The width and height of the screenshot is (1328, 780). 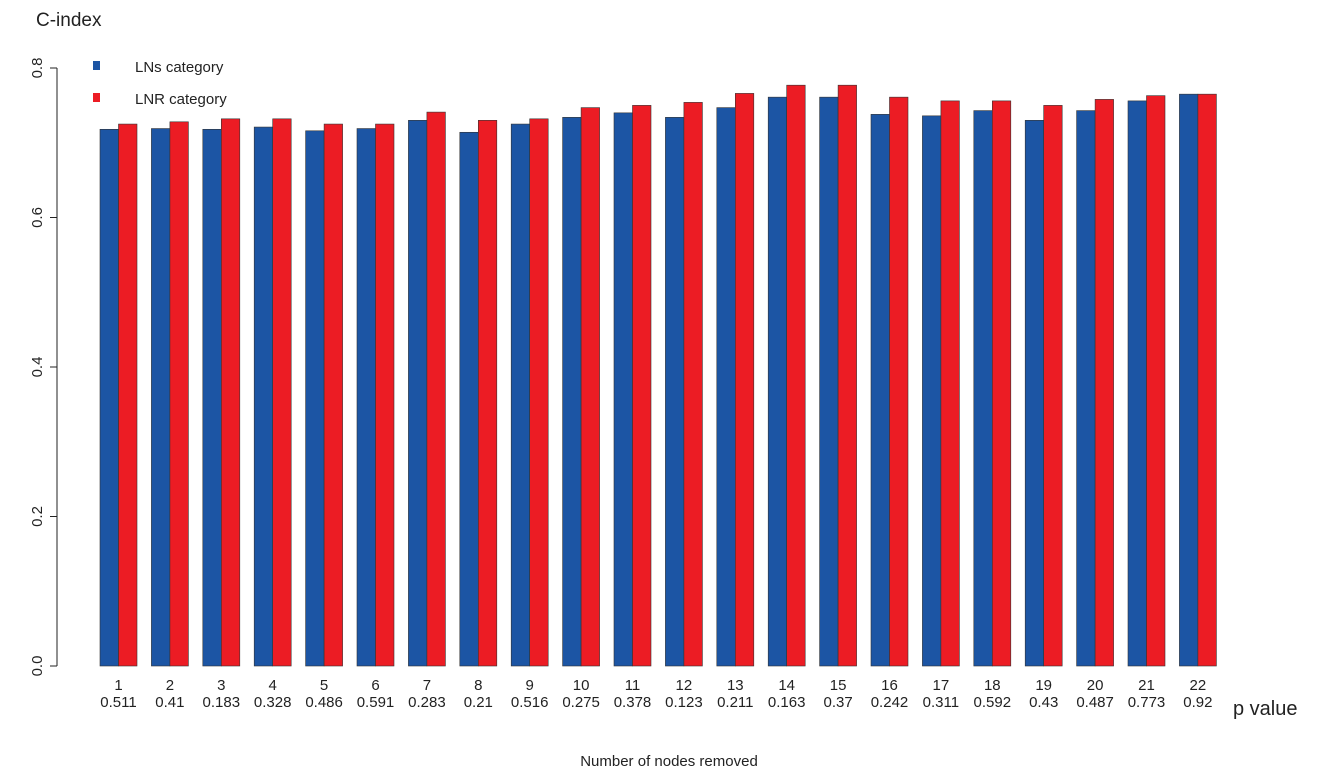 I want to click on y-axis: 0.0 0.2 0.4 0.6 0.8, so click(x=43, y=367).